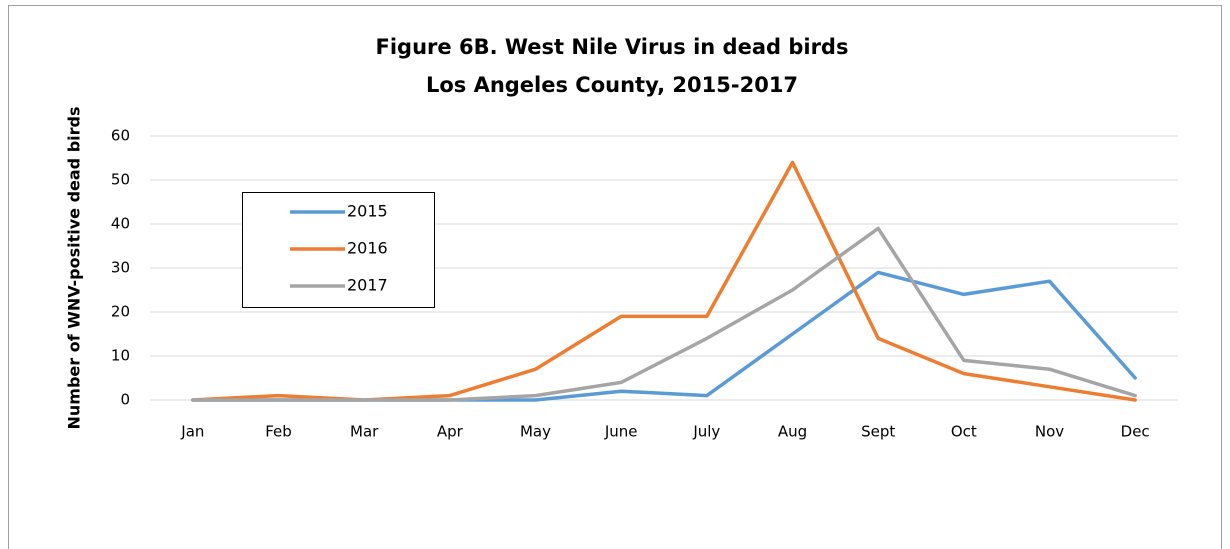  Describe the element at coordinates (535, 432) in the screenshot. I see `x-tick-label: May` at that location.